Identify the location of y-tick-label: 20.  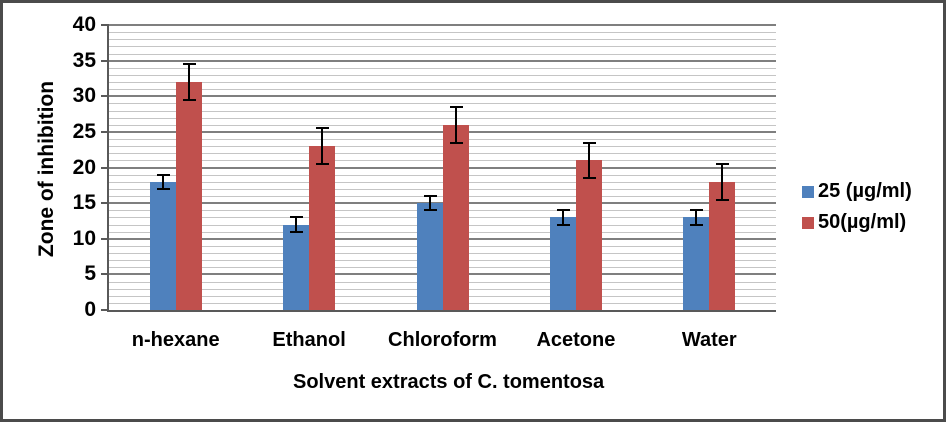
(84, 167).